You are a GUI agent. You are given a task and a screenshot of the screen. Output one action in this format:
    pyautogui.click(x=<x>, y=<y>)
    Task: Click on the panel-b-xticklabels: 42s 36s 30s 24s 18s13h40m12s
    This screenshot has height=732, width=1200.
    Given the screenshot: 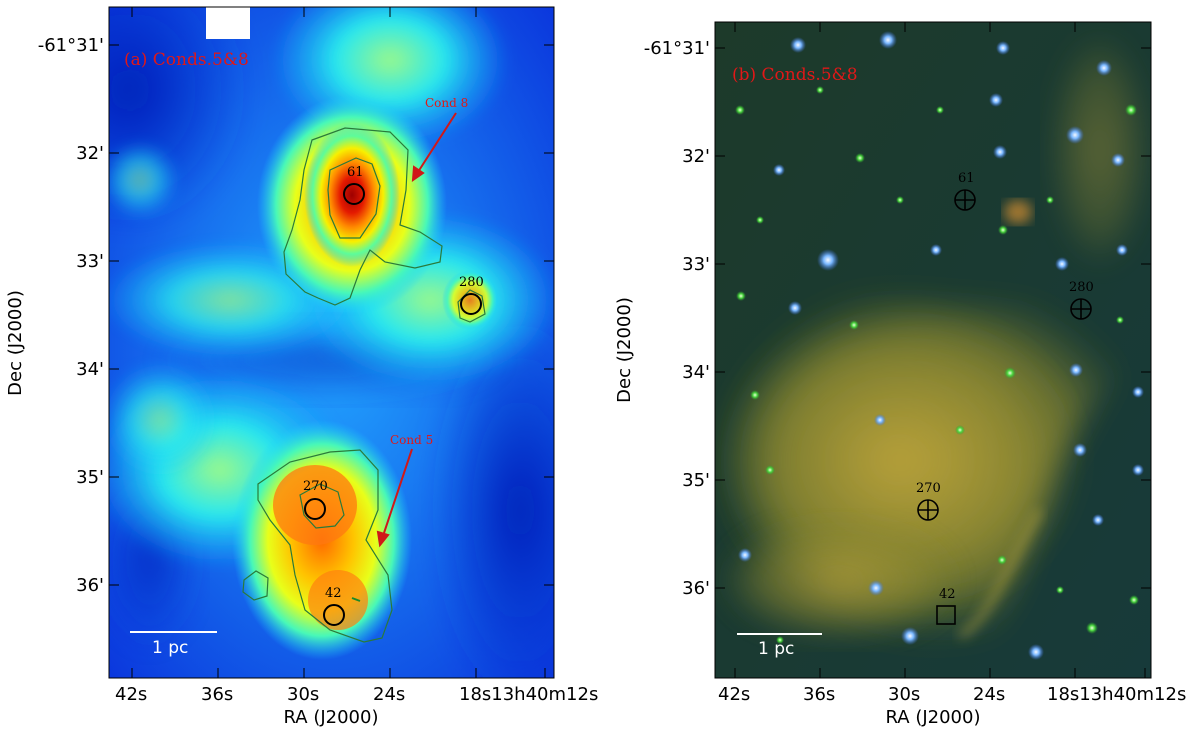 What is the action you would take?
    pyautogui.click(x=952, y=694)
    